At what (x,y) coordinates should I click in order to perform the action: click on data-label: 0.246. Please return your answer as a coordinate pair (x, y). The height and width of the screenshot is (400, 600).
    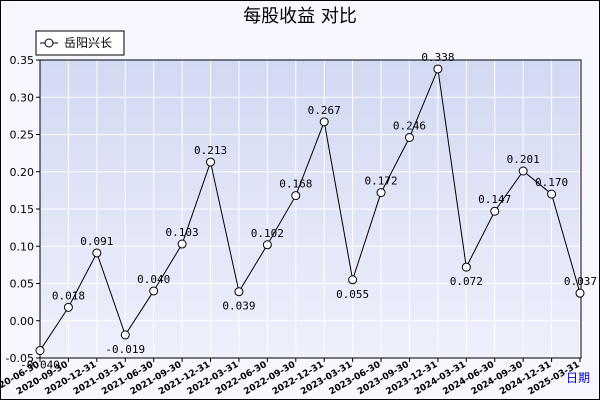
    Looking at the image, I should click on (409, 125).